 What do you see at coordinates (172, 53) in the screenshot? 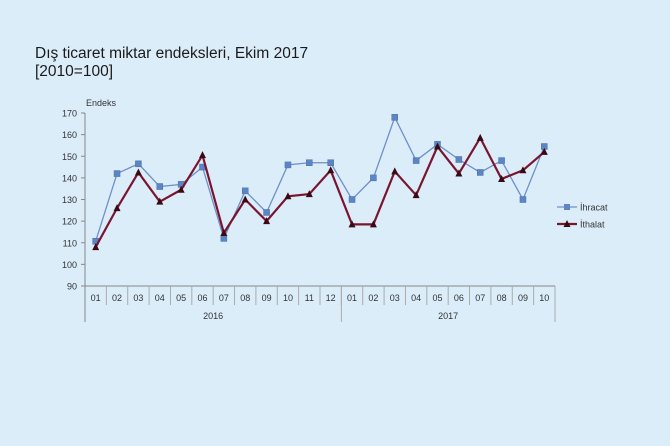
I see `title-text: Dış ticaret miktar endeksleri, Ekim 2017` at bounding box center [172, 53].